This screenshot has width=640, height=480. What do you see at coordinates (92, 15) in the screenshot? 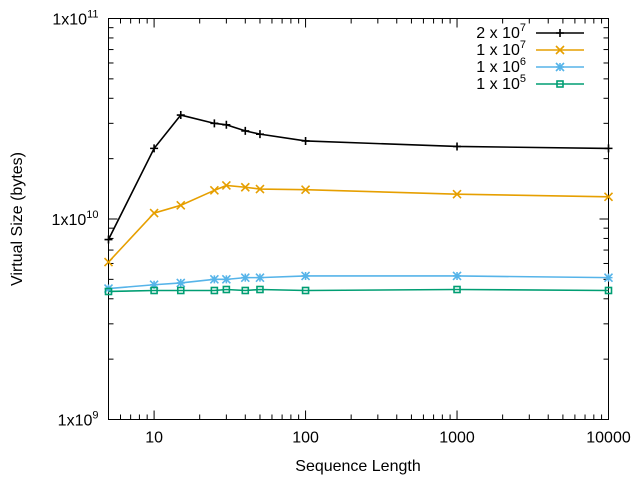
I see `y-tick-exponent: 11` at bounding box center [92, 15].